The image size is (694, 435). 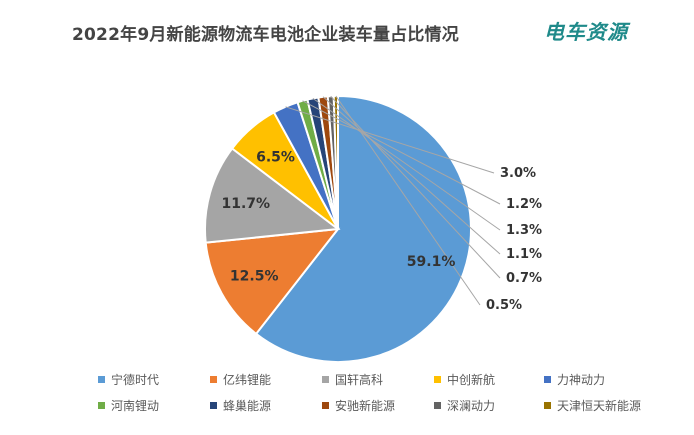 What do you see at coordinates (247, 380) in the screenshot?
I see `legend-label-2: 亿纬锂能` at bounding box center [247, 380].